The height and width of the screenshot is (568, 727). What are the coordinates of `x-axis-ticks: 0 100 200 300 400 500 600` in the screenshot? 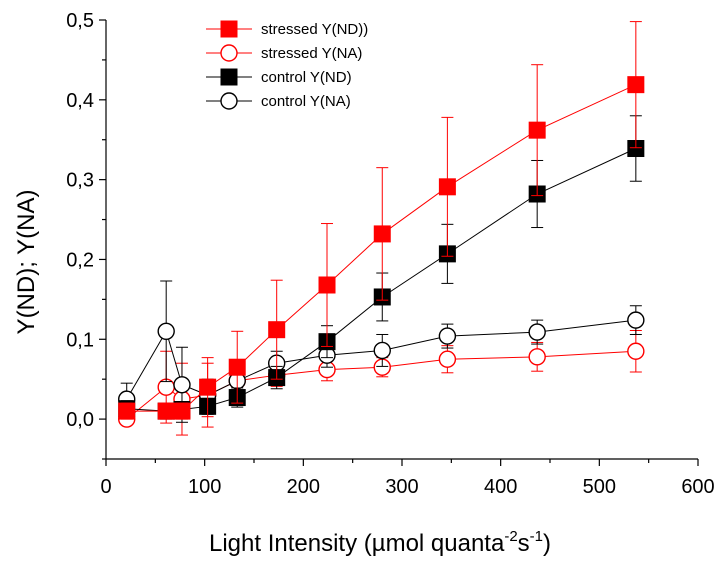 It's located at (407, 478).